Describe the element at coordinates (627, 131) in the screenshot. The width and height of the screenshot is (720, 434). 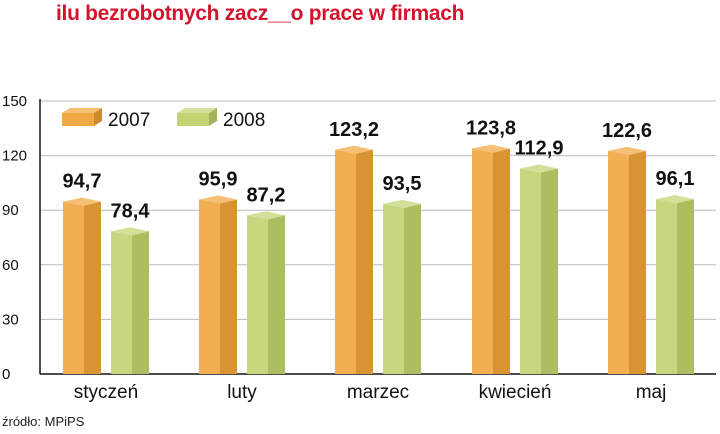
I see `data-label: 122,6` at that location.